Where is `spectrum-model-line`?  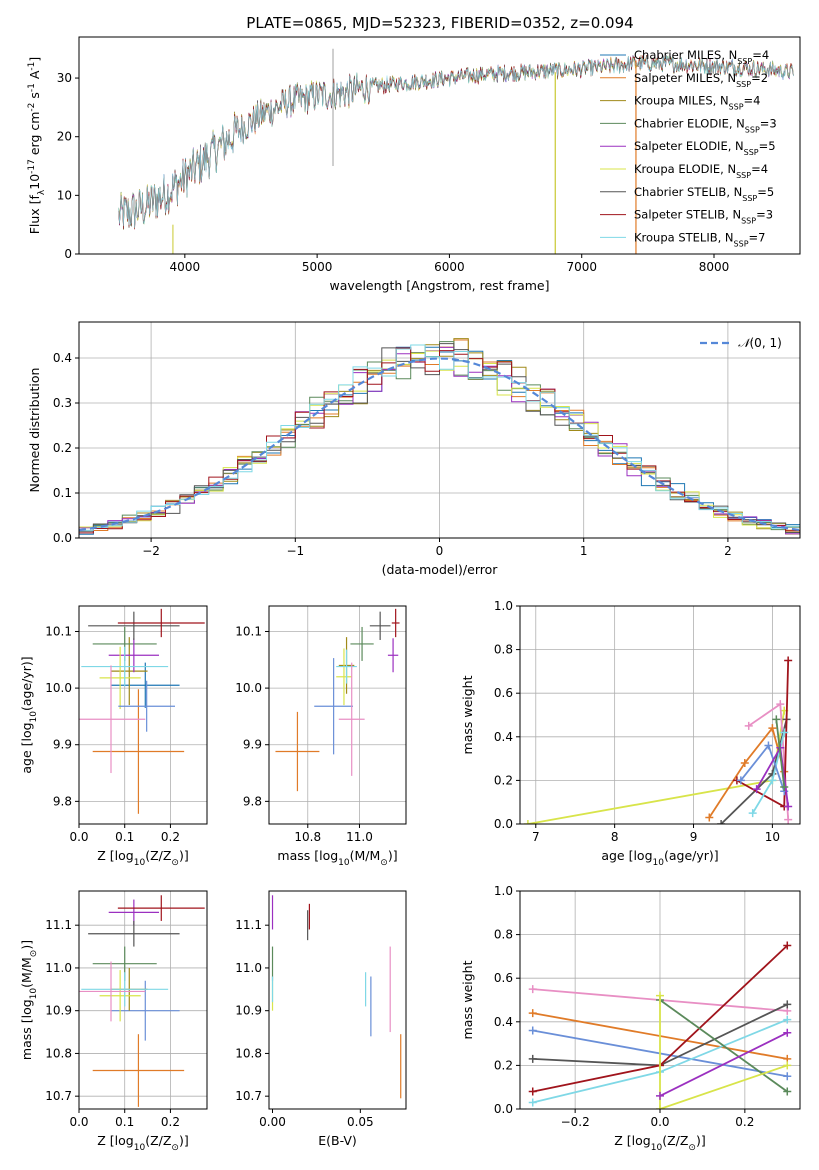 spectrum-model-line is located at coordinates (456, 141).